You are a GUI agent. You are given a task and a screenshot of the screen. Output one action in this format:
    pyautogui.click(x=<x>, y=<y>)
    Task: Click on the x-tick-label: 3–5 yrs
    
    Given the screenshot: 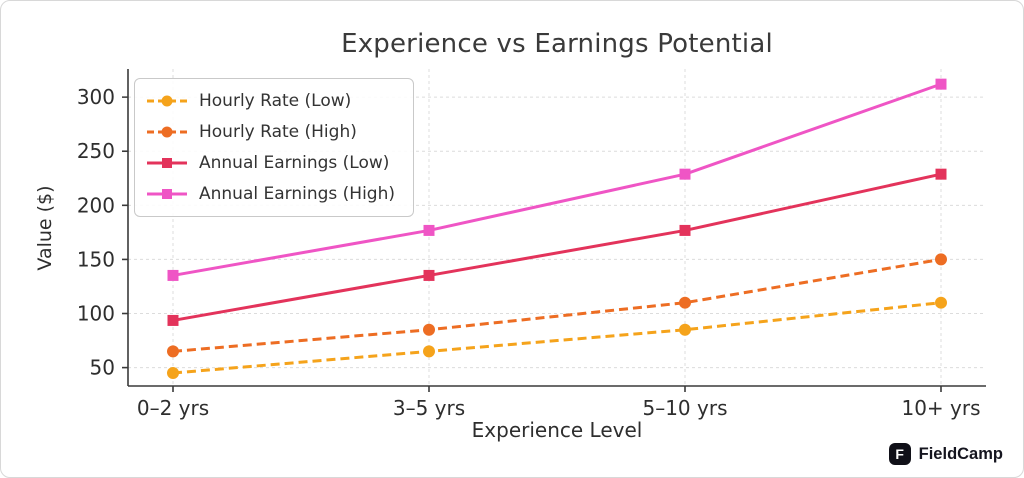 What is the action you would take?
    pyautogui.click(x=429, y=408)
    